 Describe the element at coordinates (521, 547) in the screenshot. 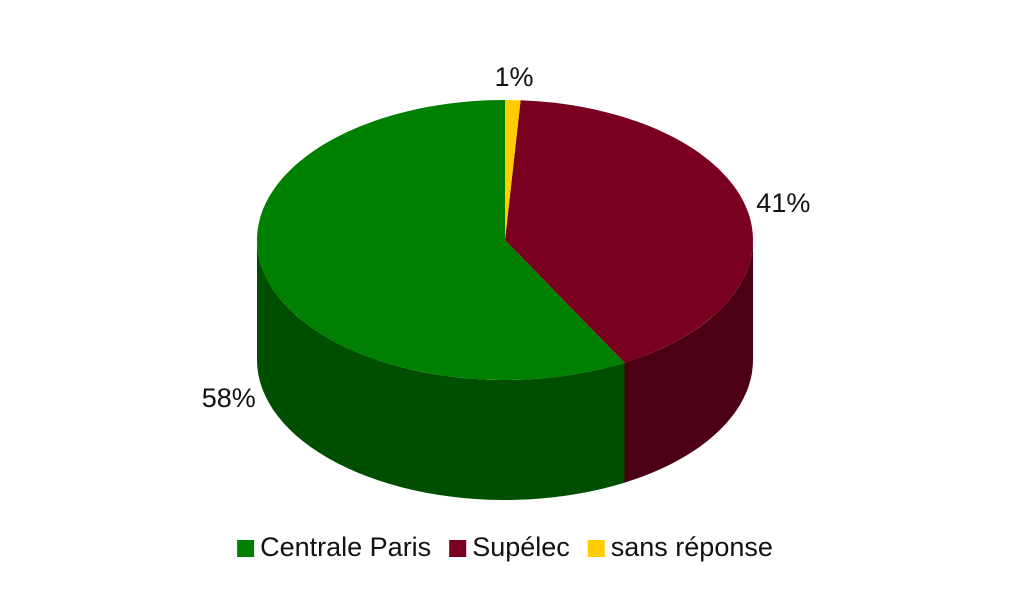

I see `legend-label: Supélec` at that location.